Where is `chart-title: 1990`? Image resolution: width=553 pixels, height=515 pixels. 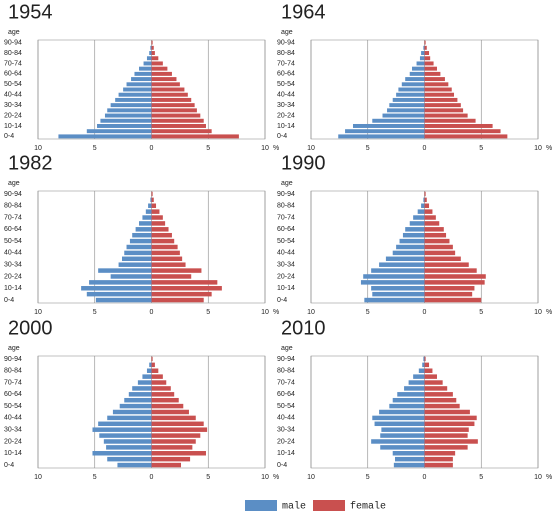
chart-title: 1990 is located at coordinates (303, 163).